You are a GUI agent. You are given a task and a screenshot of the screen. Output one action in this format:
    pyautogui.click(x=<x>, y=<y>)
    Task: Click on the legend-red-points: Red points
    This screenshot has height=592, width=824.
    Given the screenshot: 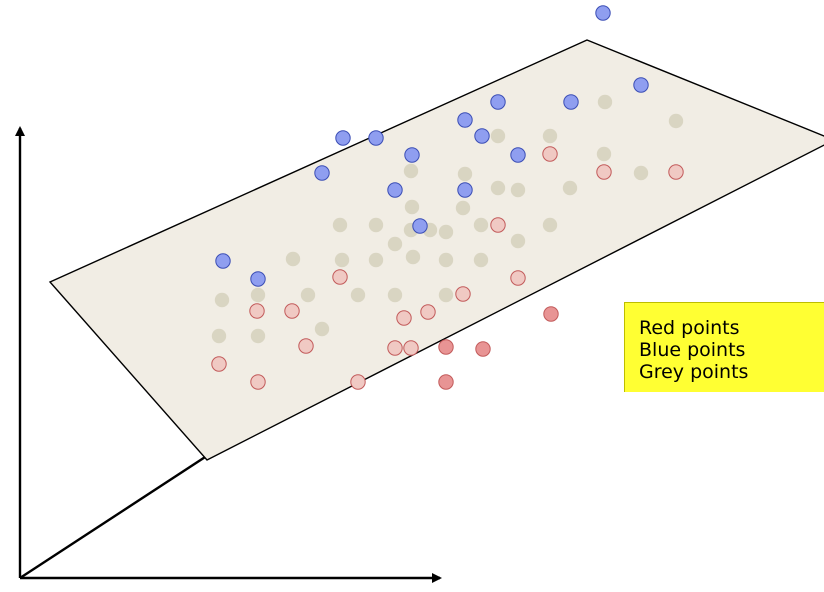 What is the action you would take?
    pyautogui.click(x=689, y=328)
    